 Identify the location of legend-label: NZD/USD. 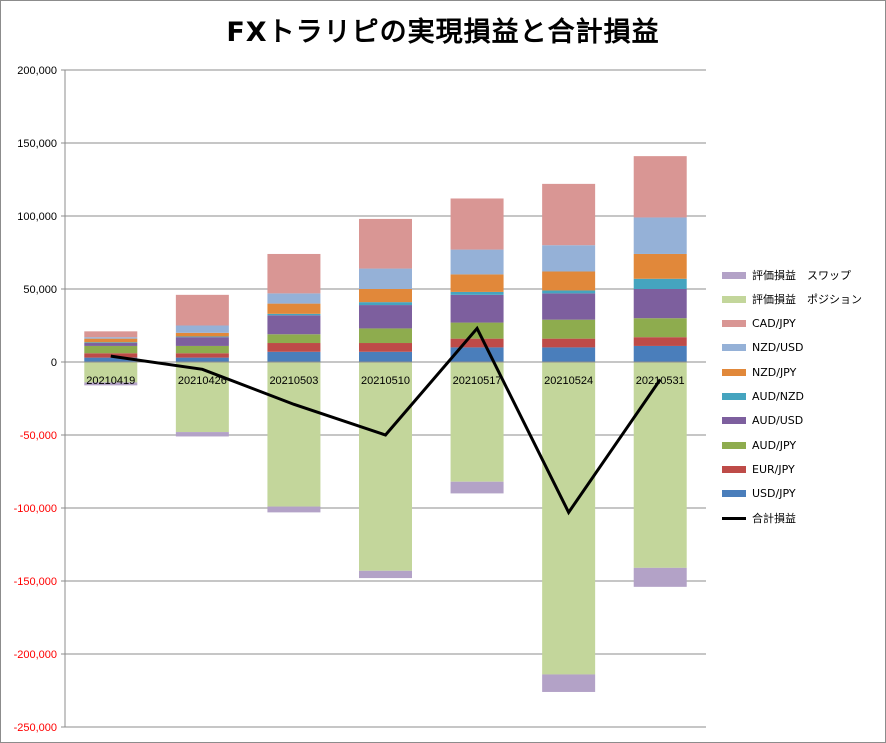
(778, 348).